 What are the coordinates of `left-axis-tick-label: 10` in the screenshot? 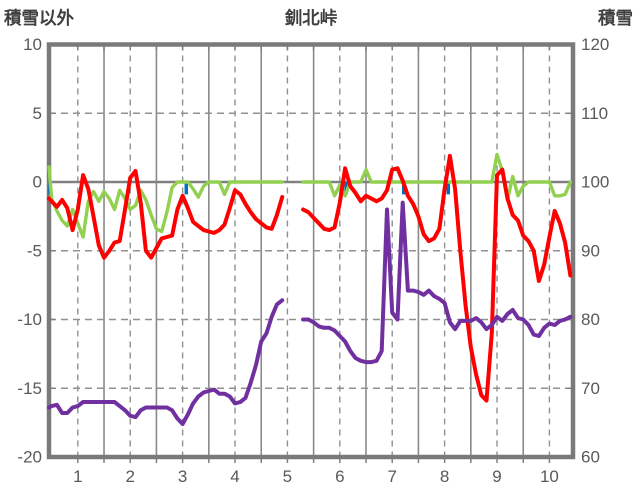 It's located at (32, 44).